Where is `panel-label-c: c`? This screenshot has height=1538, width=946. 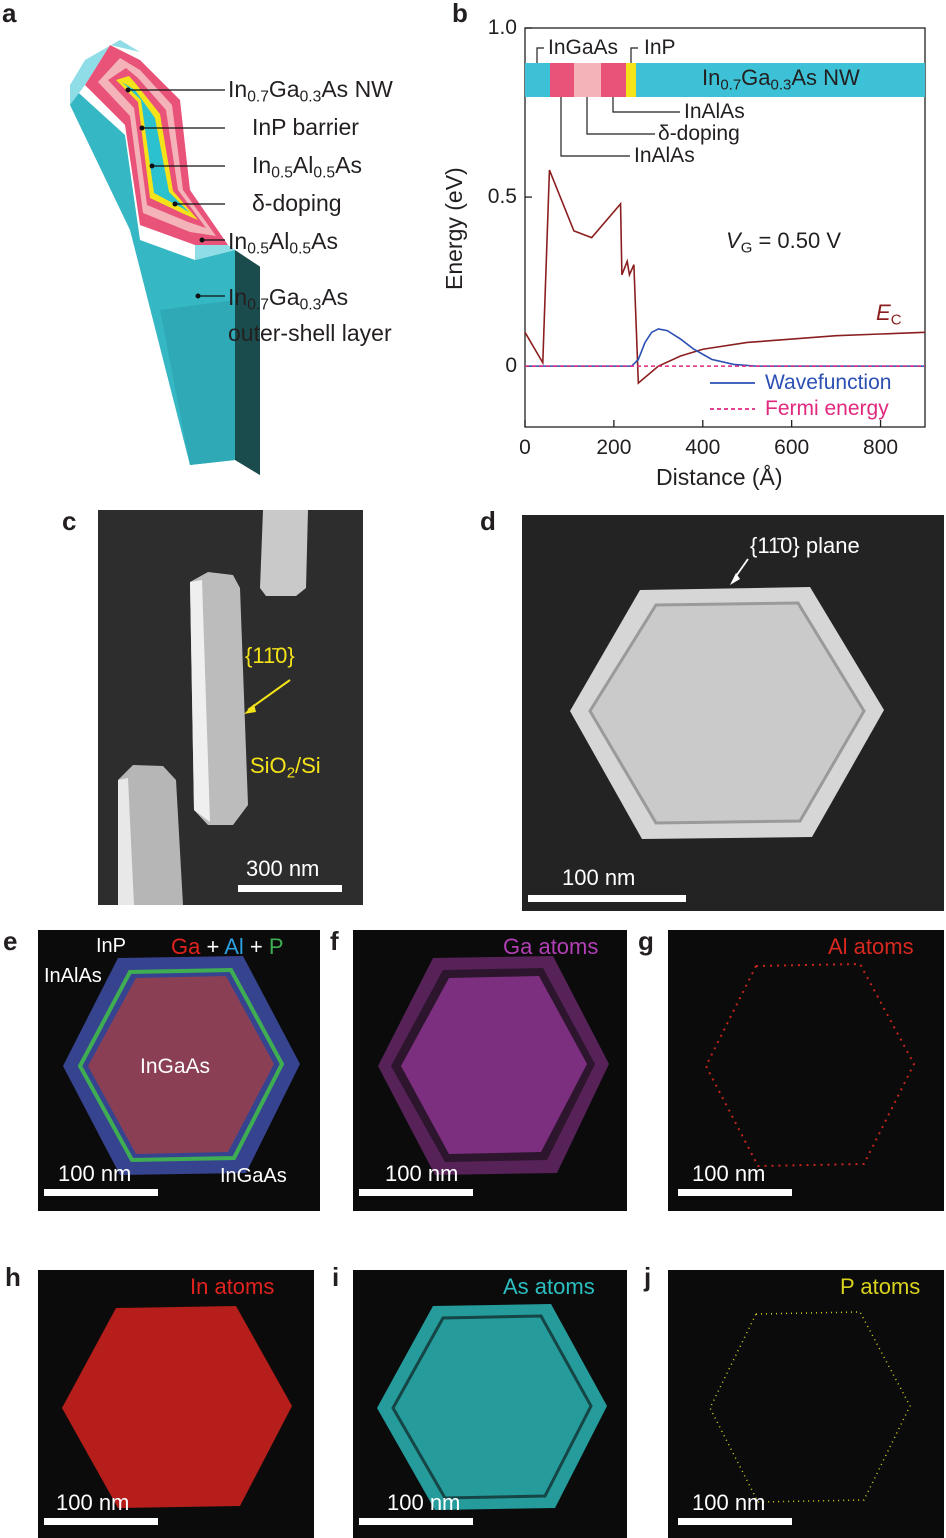
panel-label-c: c is located at coordinates (69, 521).